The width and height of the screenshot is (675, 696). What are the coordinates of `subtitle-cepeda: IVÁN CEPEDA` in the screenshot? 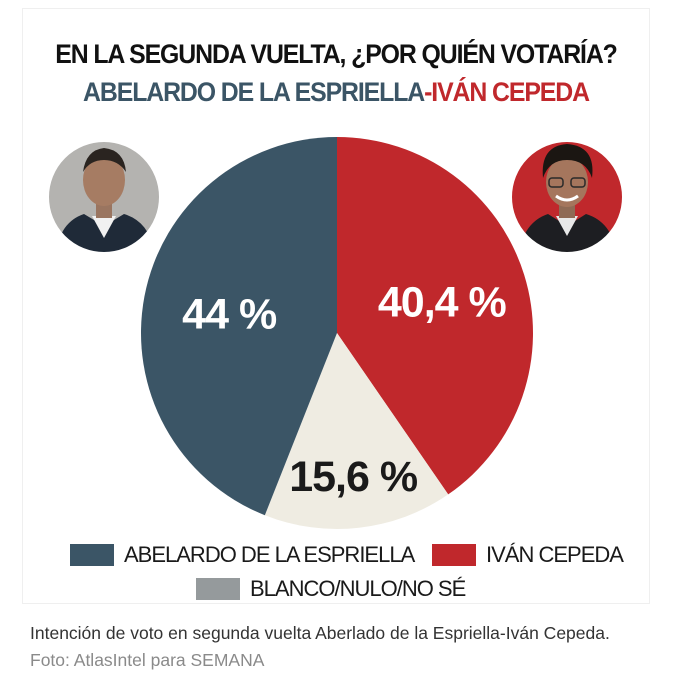 It's located at (510, 92).